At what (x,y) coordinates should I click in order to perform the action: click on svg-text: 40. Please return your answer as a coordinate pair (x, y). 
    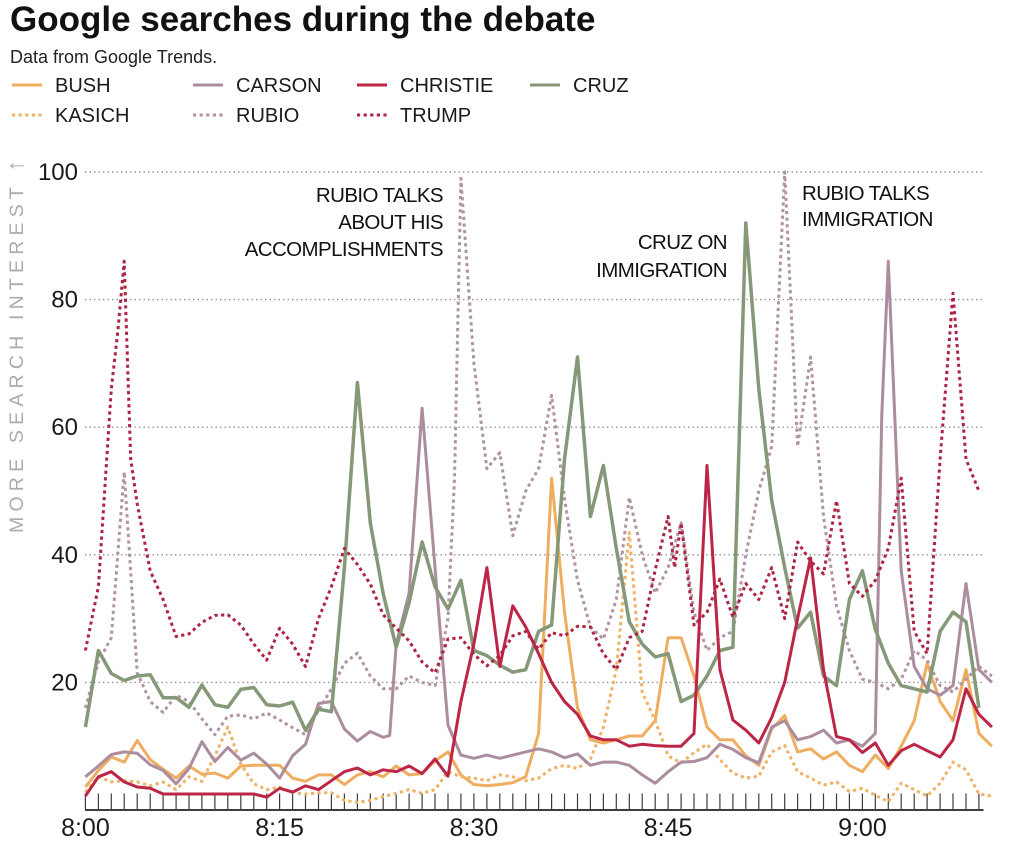
    Looking at the image, I should click on (64, 555).